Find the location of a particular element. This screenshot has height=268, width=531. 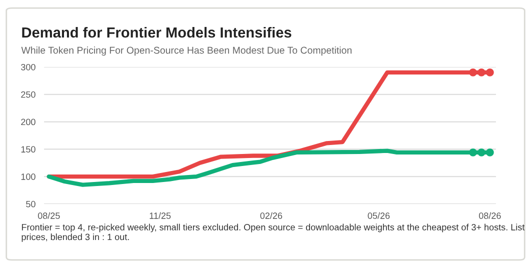

y-tick-label: 100 is located at coordinates (28, 177).